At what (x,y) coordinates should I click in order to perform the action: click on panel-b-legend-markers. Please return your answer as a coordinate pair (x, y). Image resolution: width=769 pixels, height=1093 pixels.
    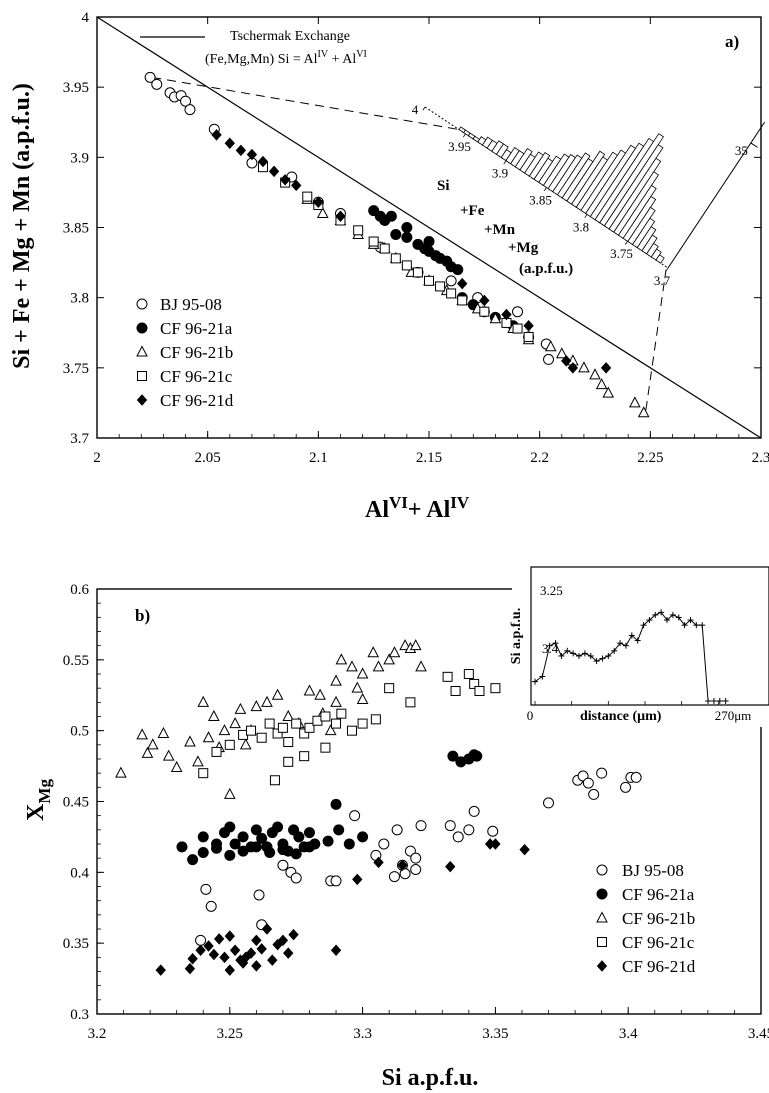
    Looking at the image, I should click on (602, 918).